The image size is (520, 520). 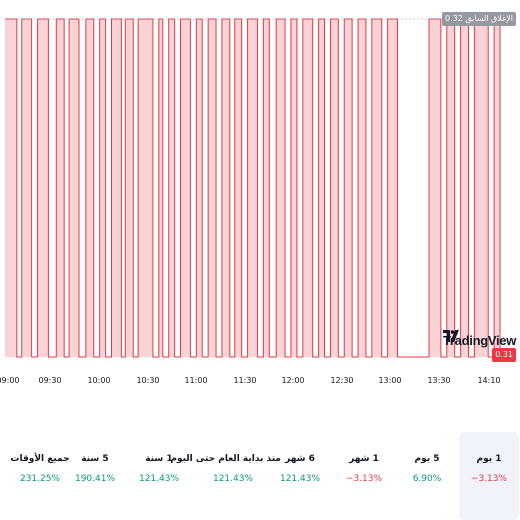 What do you see at coordinates (427, 479) in the screenshot?
I see `performance-period-value: 6.90%` at bounding box center [427, 479].